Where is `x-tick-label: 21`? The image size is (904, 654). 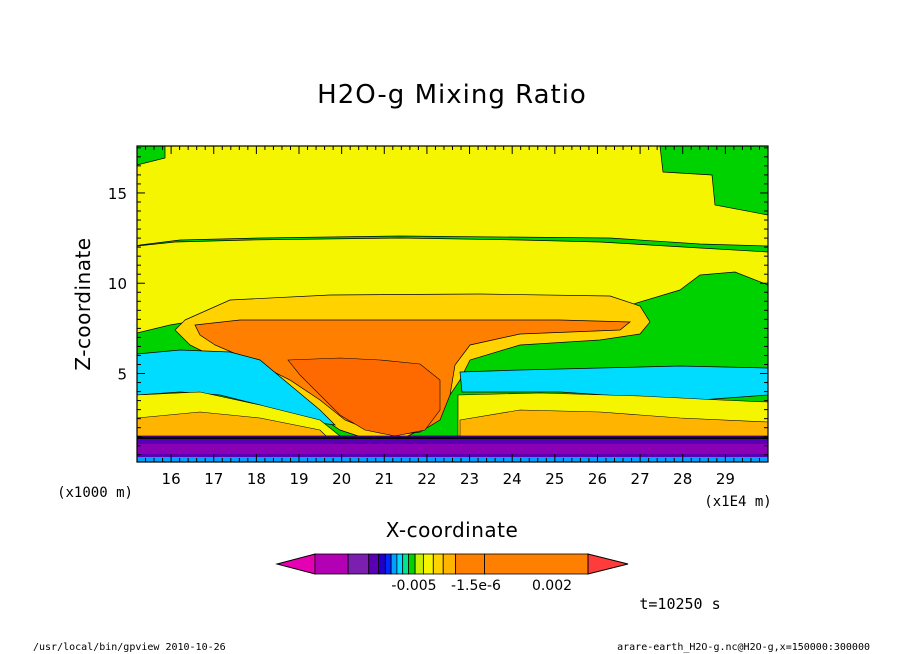
x-tick-label: 21 is located at coordinates (384, 479).